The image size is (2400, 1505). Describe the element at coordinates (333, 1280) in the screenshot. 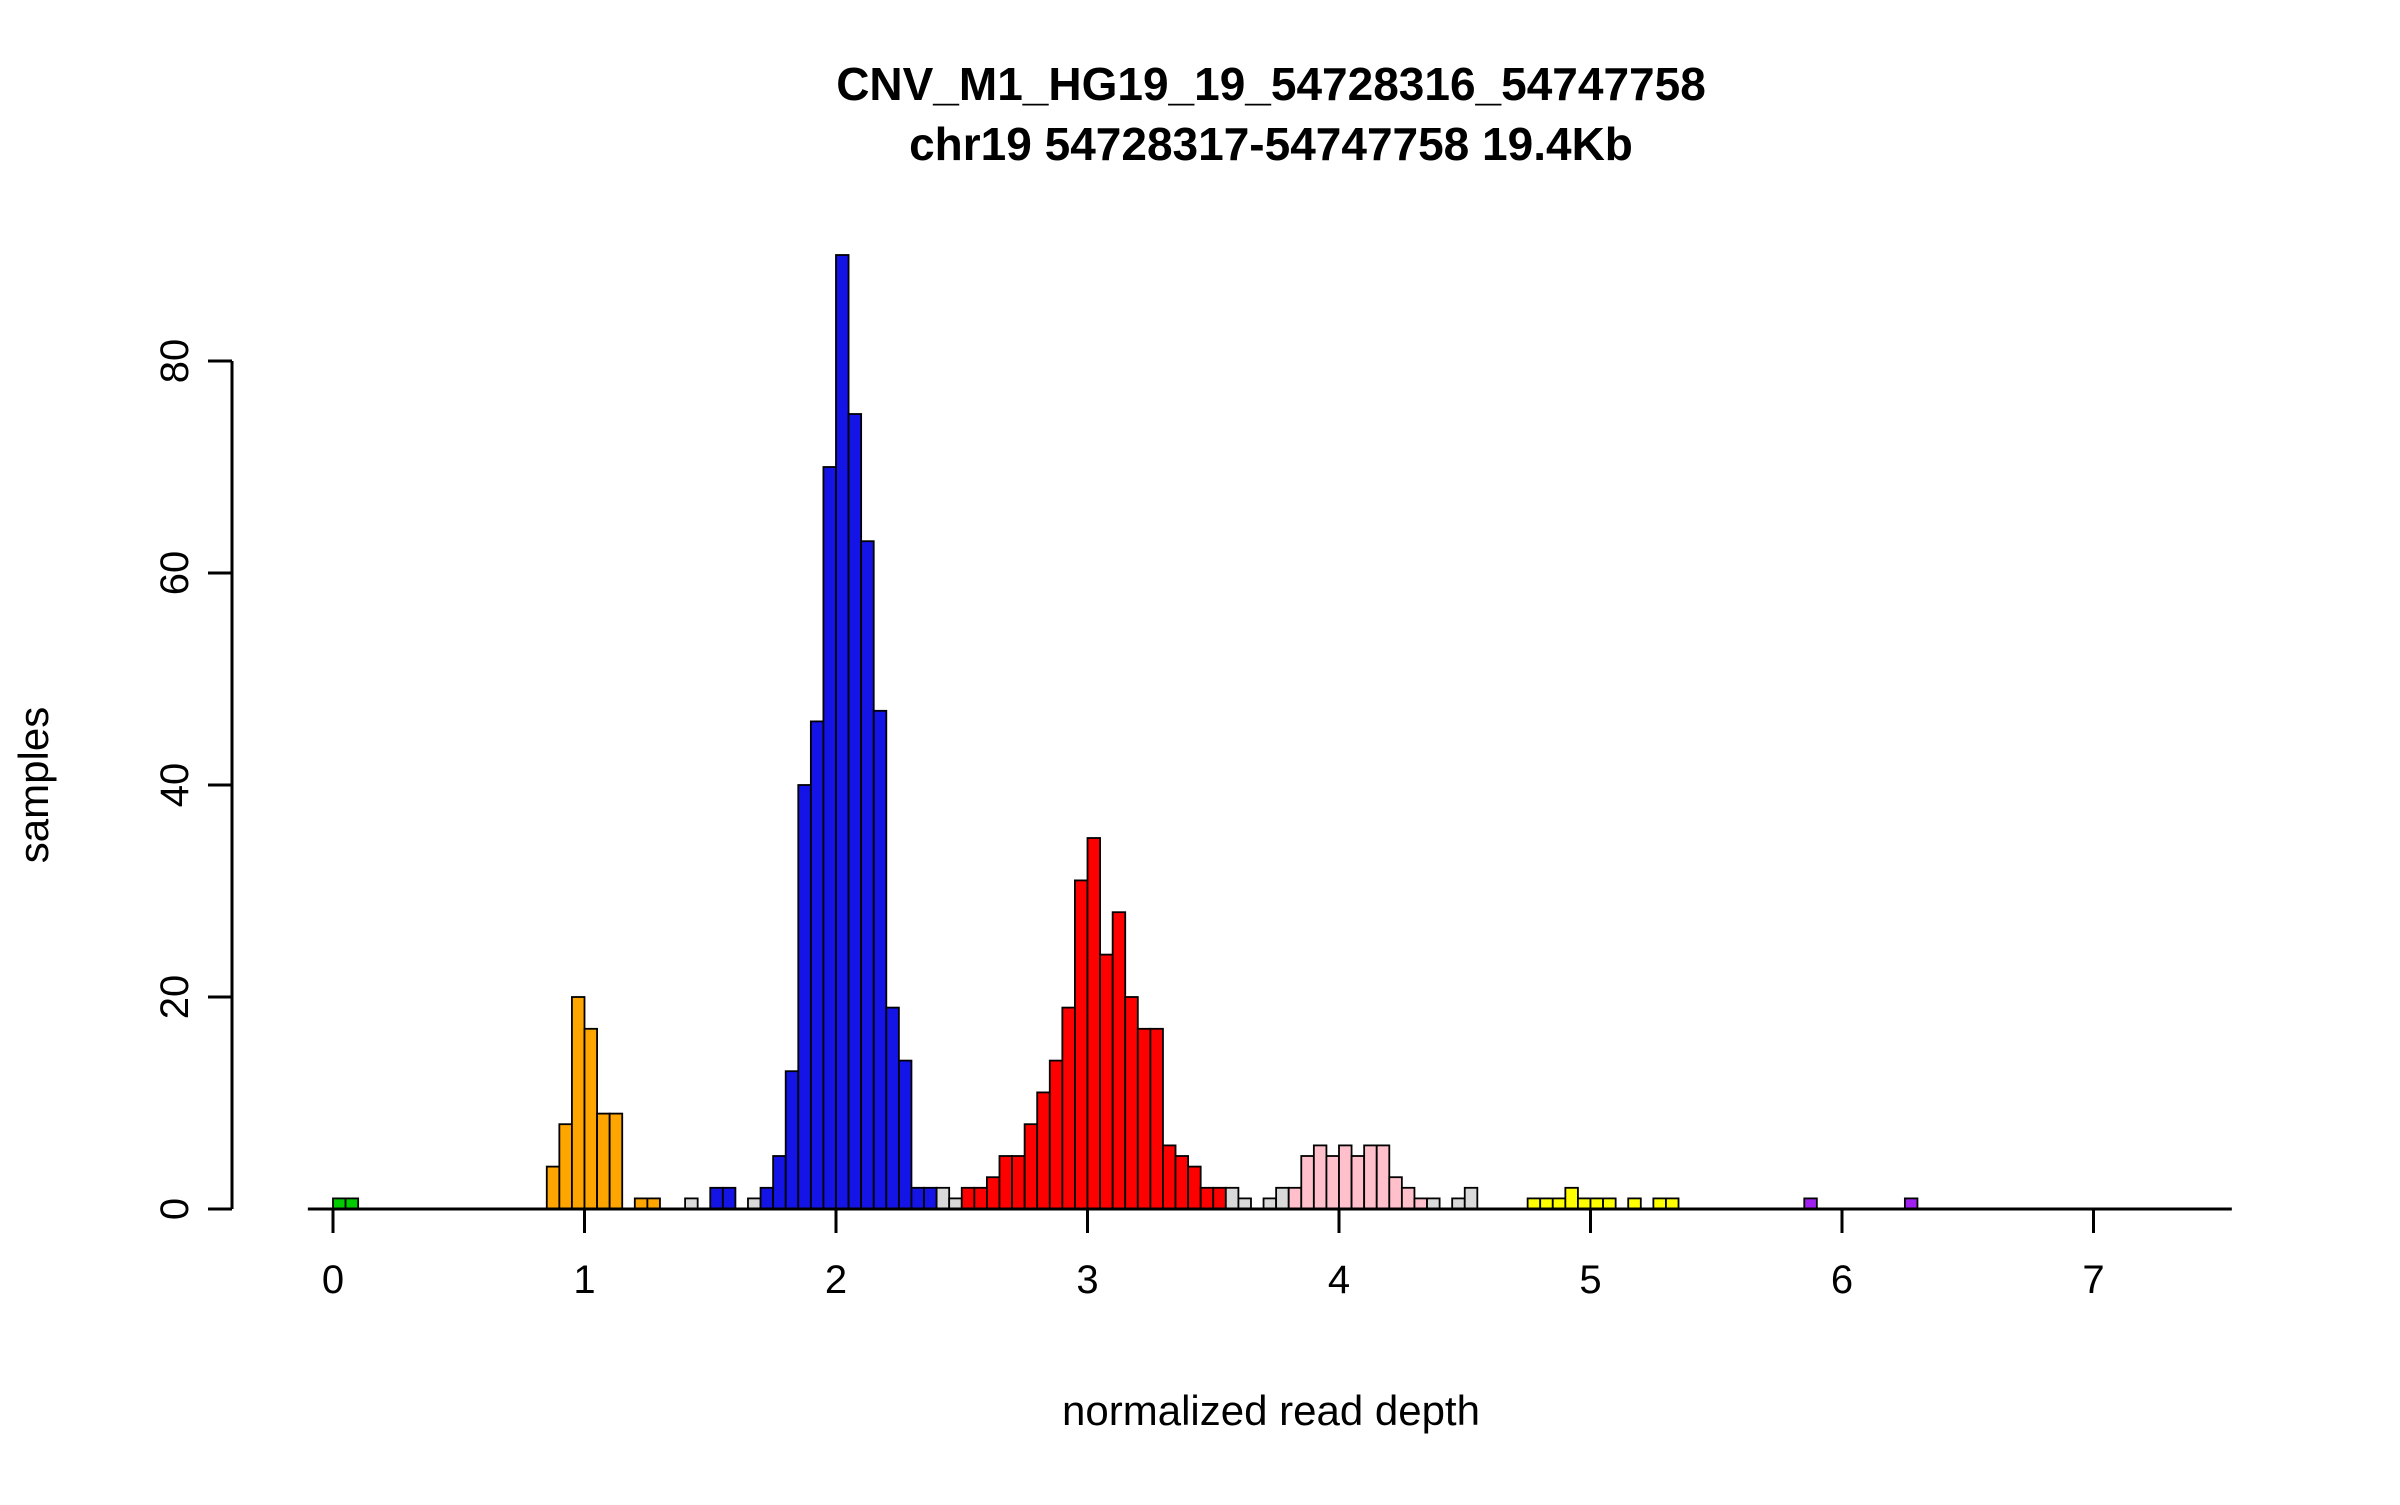

I see `x-tick-label: 0` at that location.